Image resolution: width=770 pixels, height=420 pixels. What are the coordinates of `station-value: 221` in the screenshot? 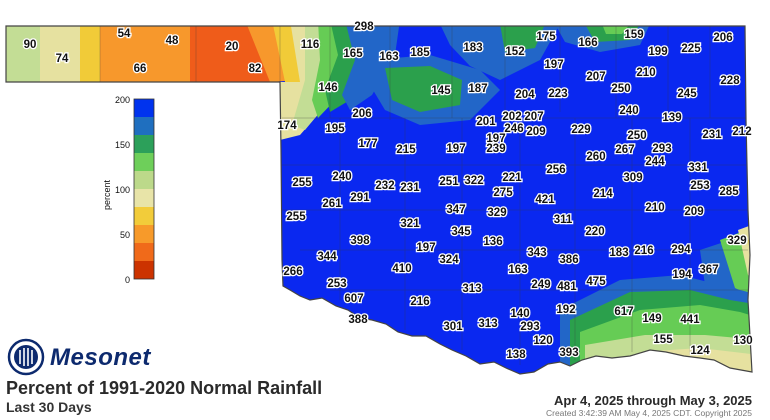 It's located at (512, 178).